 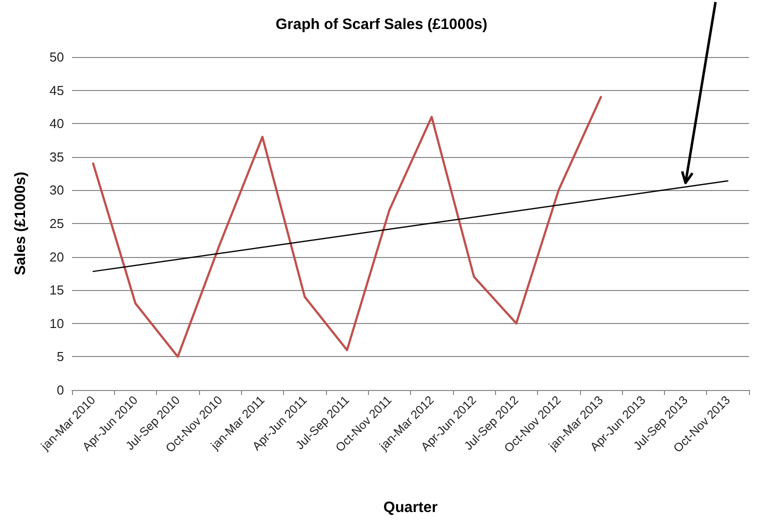 What do you see at coordinates (57, 156) in the screenshot?
I see `y-tick-label: 35` at bounding box center [57, 156].